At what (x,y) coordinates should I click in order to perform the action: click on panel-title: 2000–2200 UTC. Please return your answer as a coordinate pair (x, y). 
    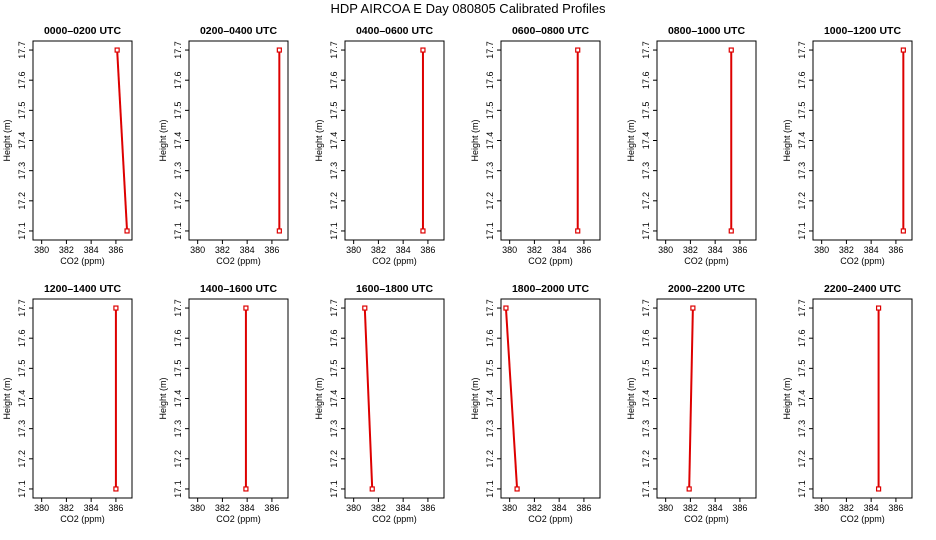
    Looking at the image, I should click on (706, 289).